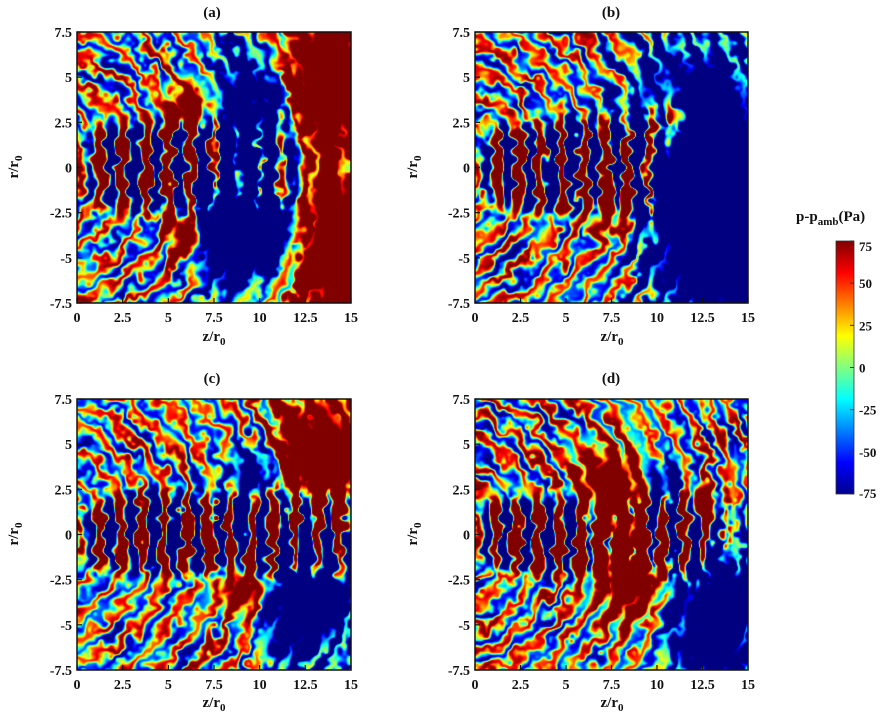 The width and height of the screenshot is (890, 718). I want to click on panel-a-ytick-label-6: 7.5, so click(64, 33).